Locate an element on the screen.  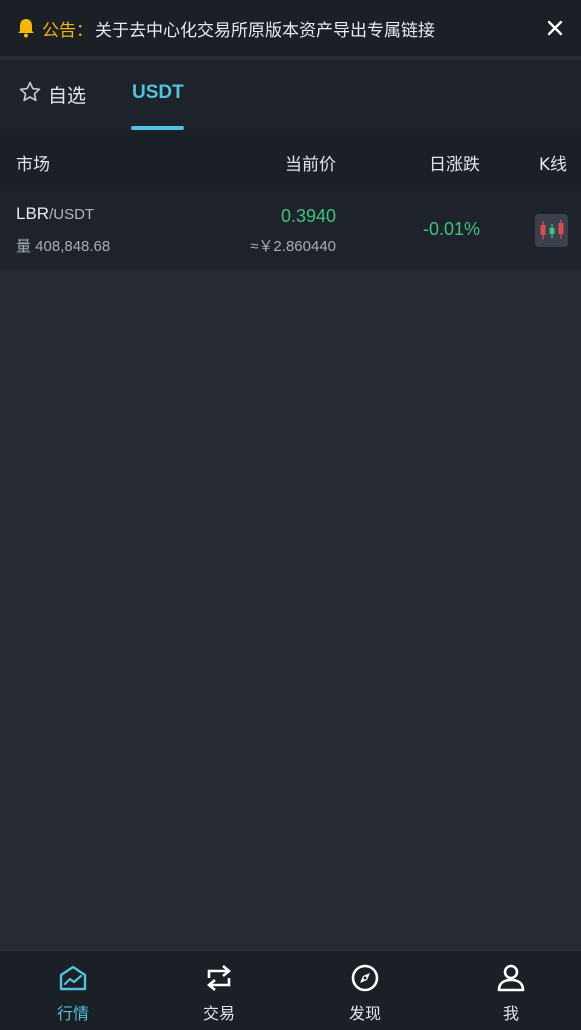
column-kline: K线 is located at coordinates (552, 165).